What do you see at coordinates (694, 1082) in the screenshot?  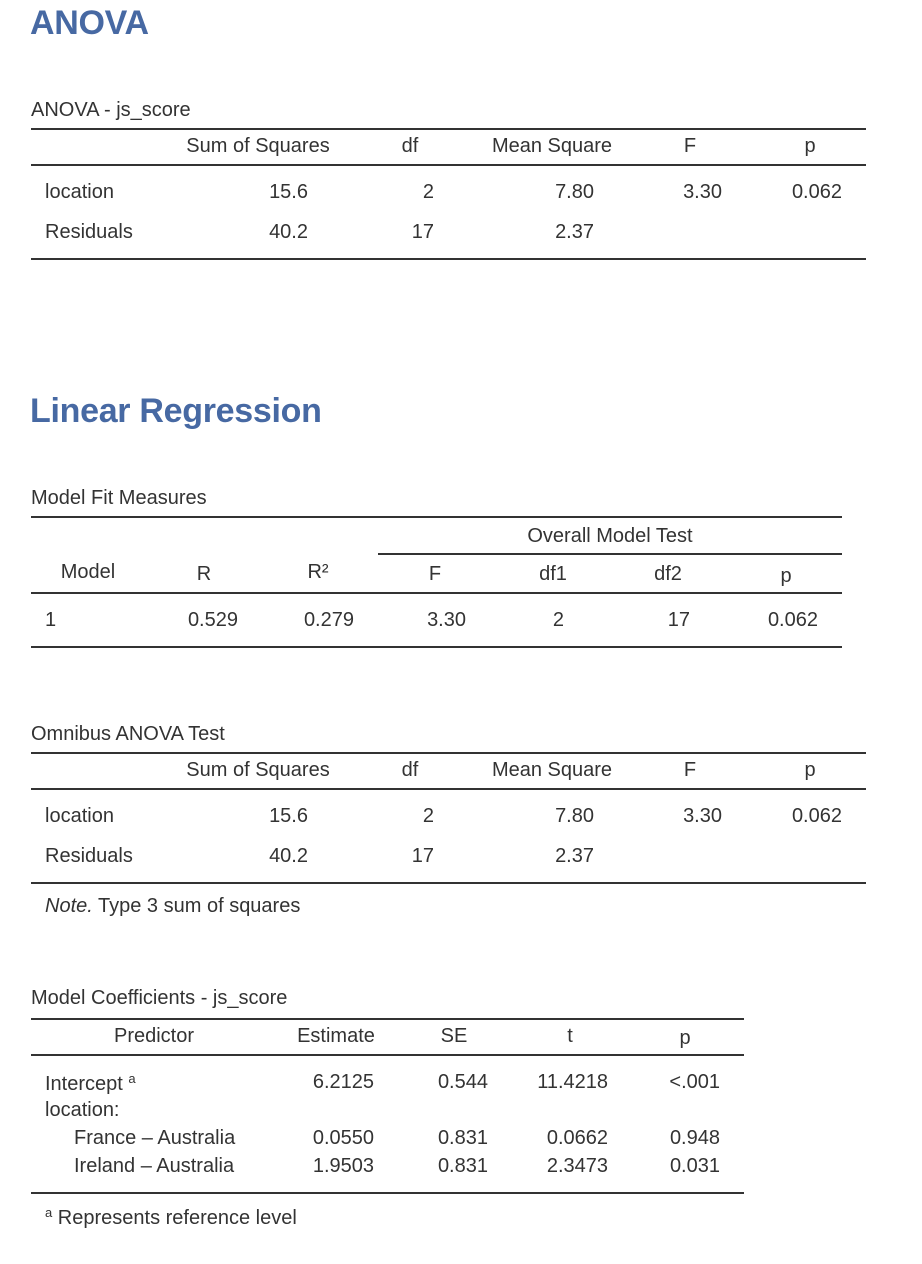 I see `cell-p: <.001` at bounding box center [694, 1082].